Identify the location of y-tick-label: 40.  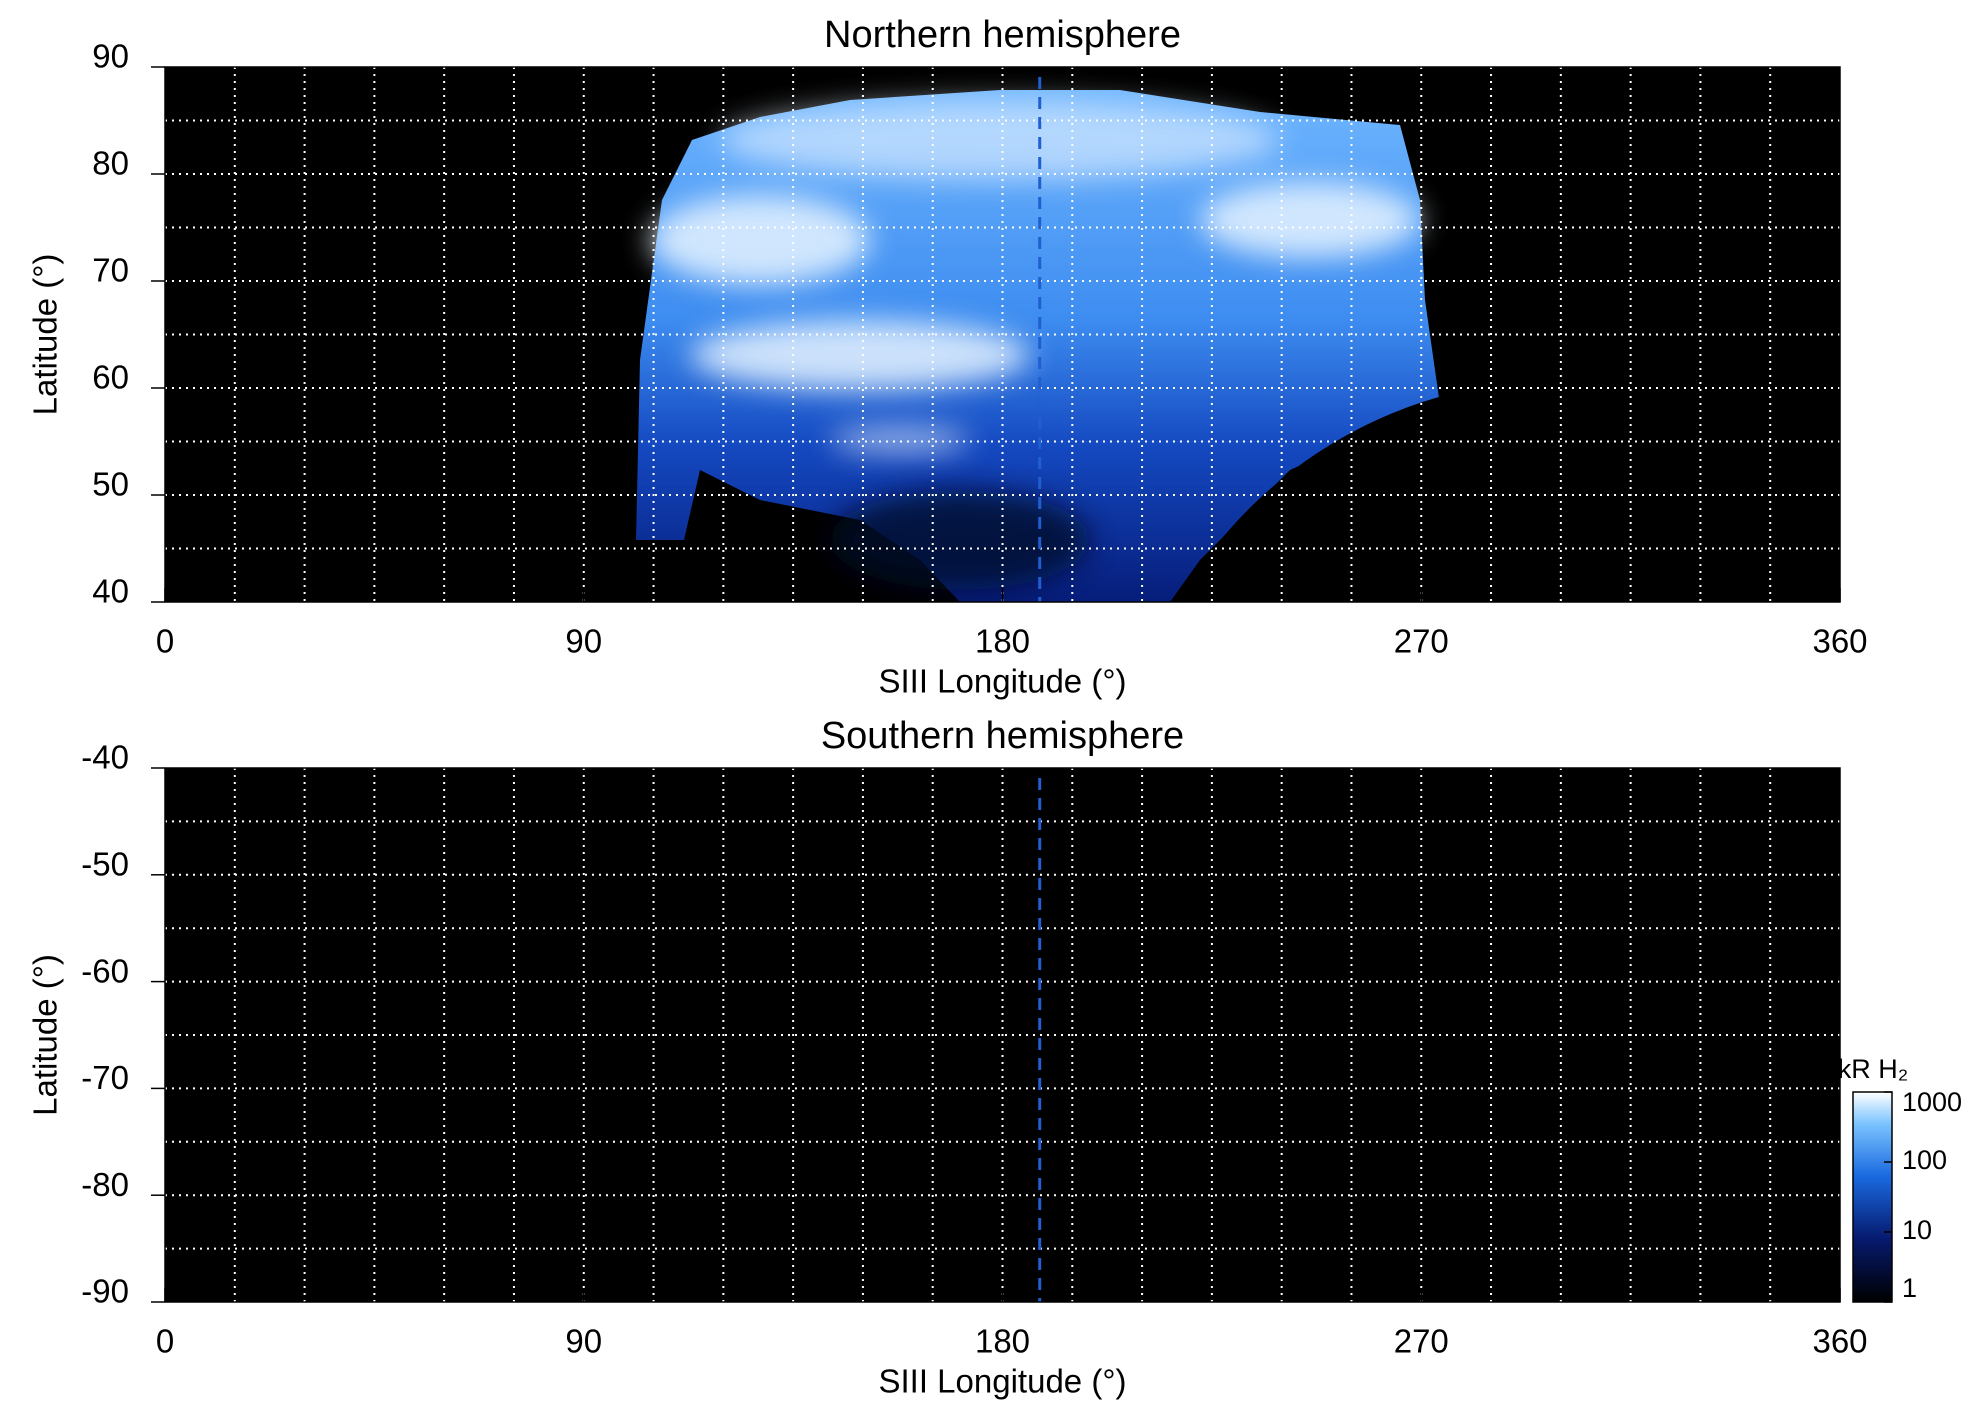
(110, 591).